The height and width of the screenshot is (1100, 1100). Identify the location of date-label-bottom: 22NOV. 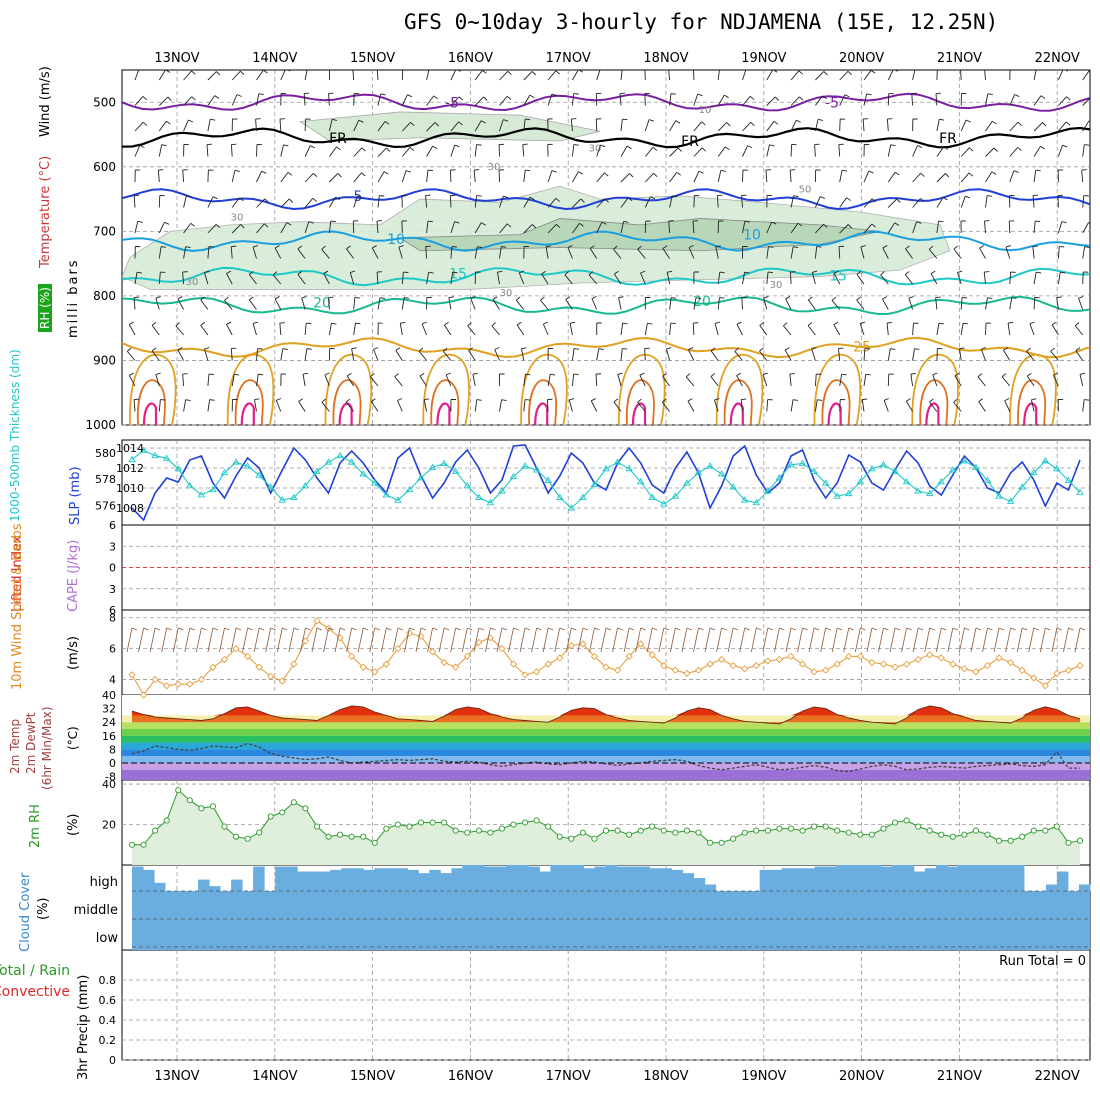
(1057, 1076).